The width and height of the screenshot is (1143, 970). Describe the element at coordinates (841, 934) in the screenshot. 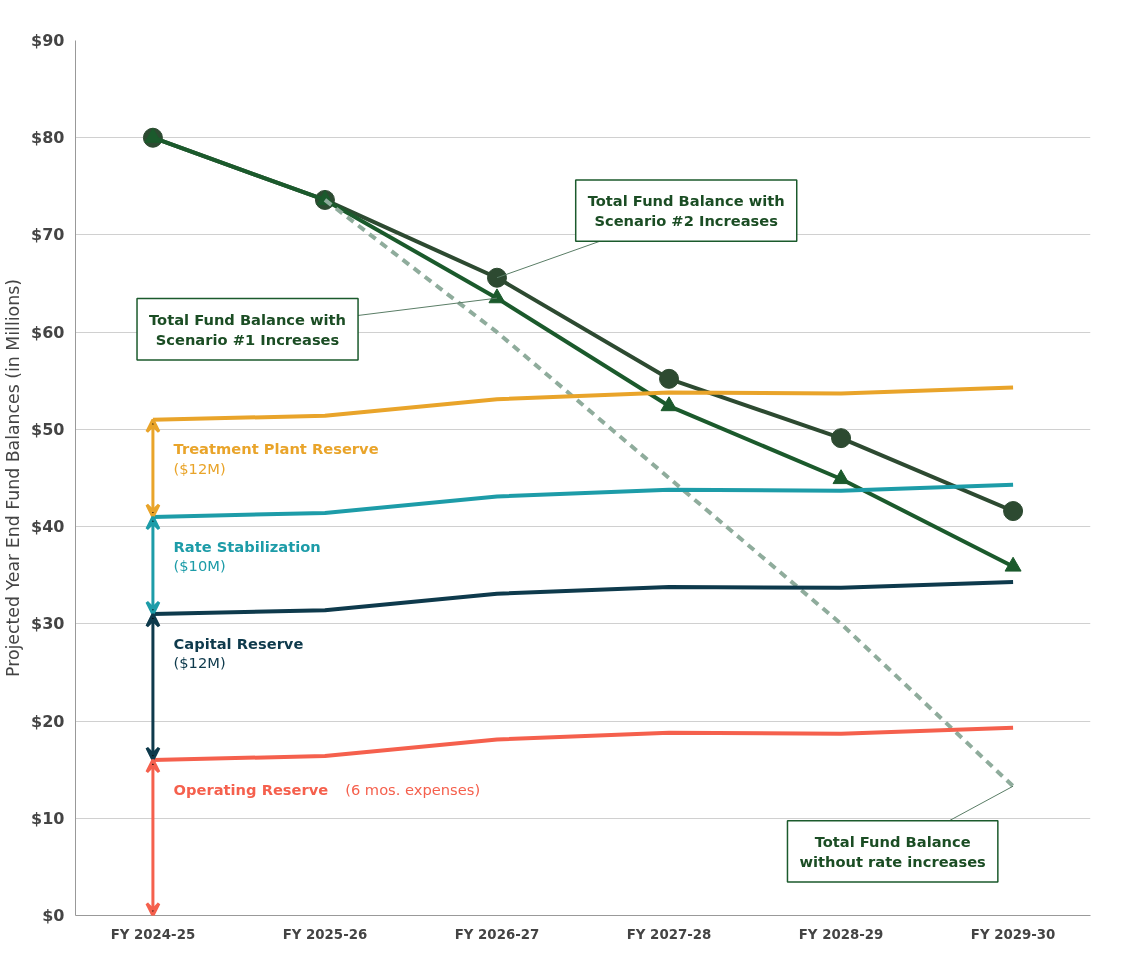

I see `x-tick-label: FY 2028-29` at that location.